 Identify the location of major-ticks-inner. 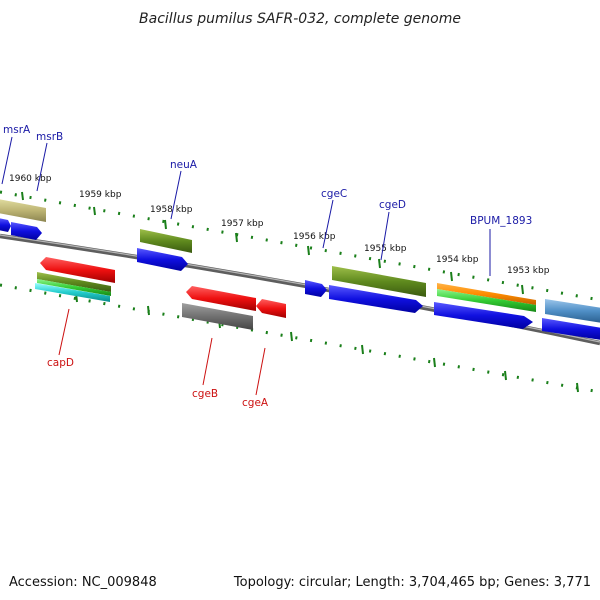
(327, 342).